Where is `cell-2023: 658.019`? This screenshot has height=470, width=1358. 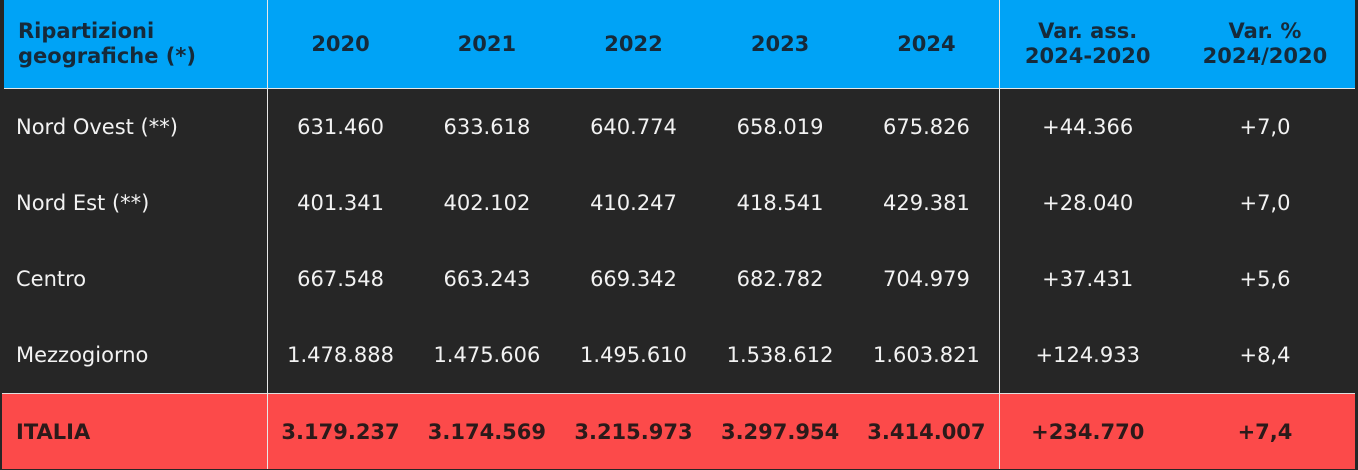 cell-2023: 658.019 is located at coordinates (780, 127).